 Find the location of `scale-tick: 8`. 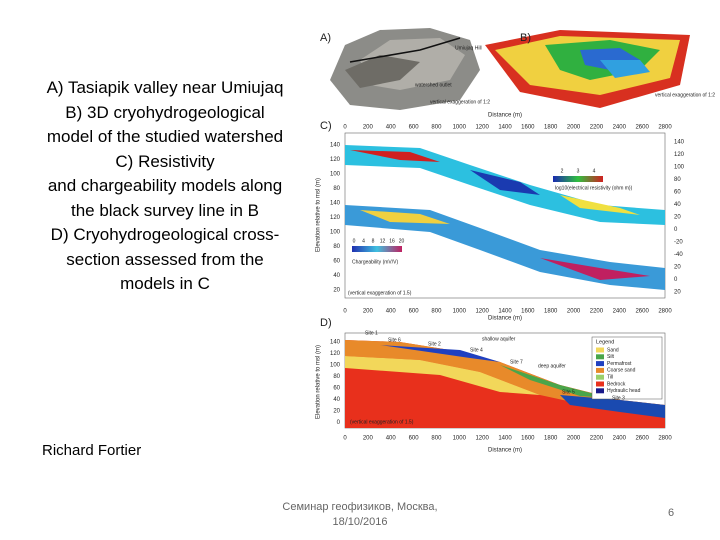

scale-tick: 8 is located at coordinates (373, 241).